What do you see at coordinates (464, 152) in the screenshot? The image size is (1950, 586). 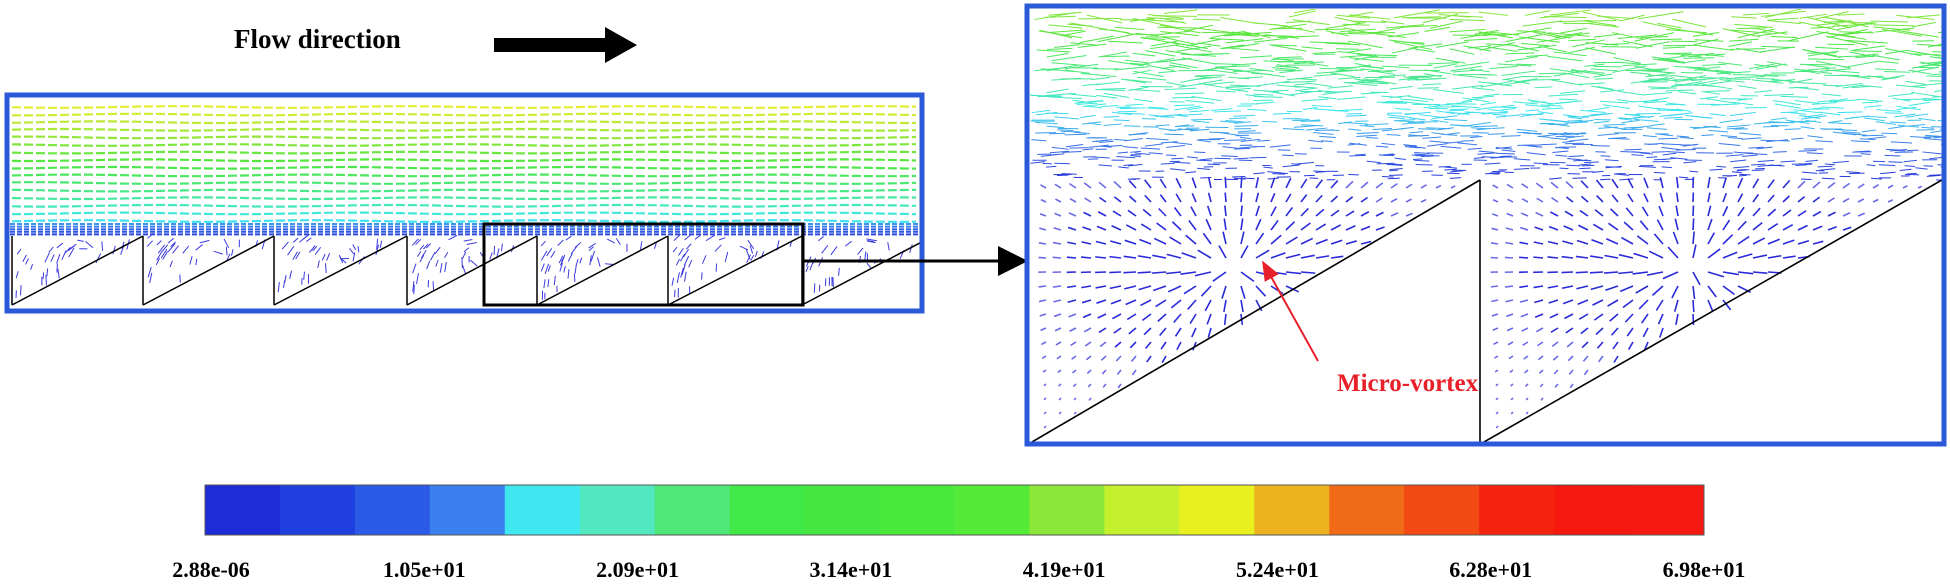 I see `streamline` at bounding box center [464, 152].